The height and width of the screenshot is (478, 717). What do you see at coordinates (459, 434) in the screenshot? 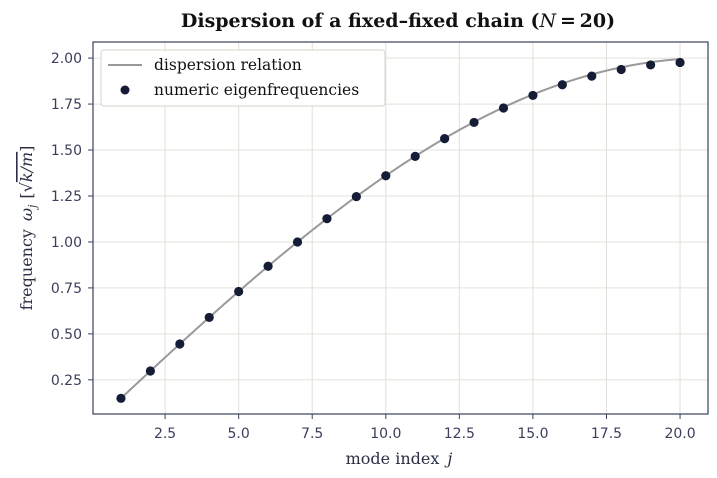
I see `x-tick-label-4: 12.5` at bounding box center [459, 434].